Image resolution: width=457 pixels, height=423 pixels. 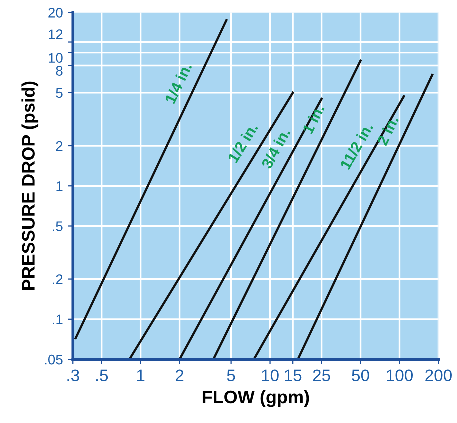 I want to click on x-tick-label: 100, so click(x=400, y=376).